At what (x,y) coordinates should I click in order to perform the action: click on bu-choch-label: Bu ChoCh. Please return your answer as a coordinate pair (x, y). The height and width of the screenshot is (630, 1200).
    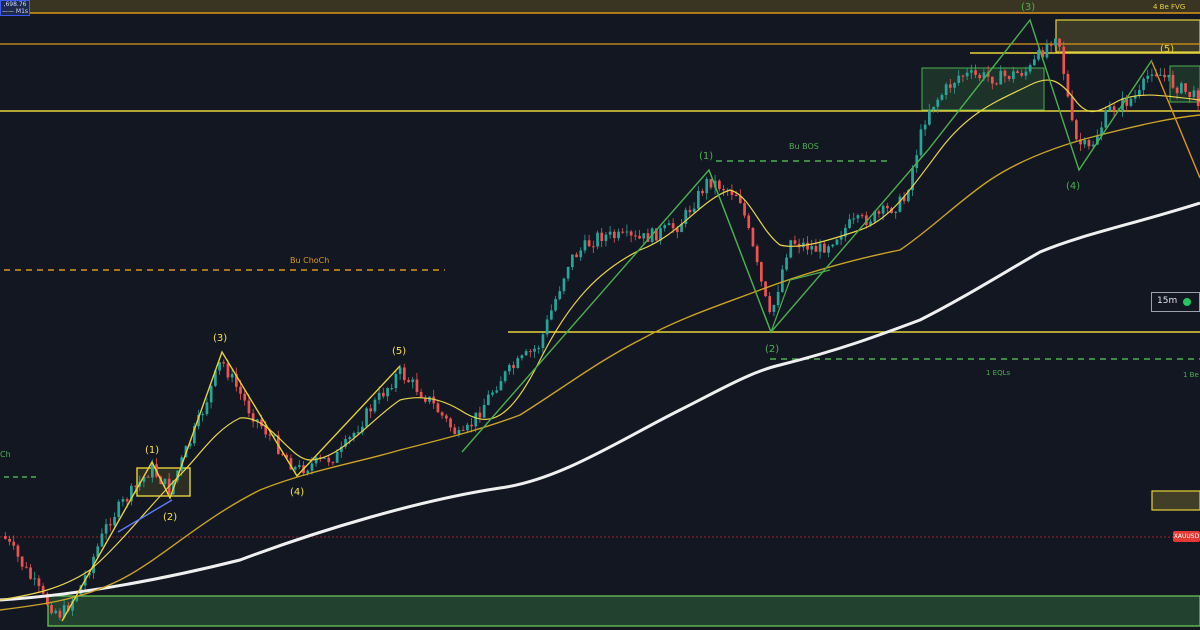
    Looking at the image, I should click on (309, 260).